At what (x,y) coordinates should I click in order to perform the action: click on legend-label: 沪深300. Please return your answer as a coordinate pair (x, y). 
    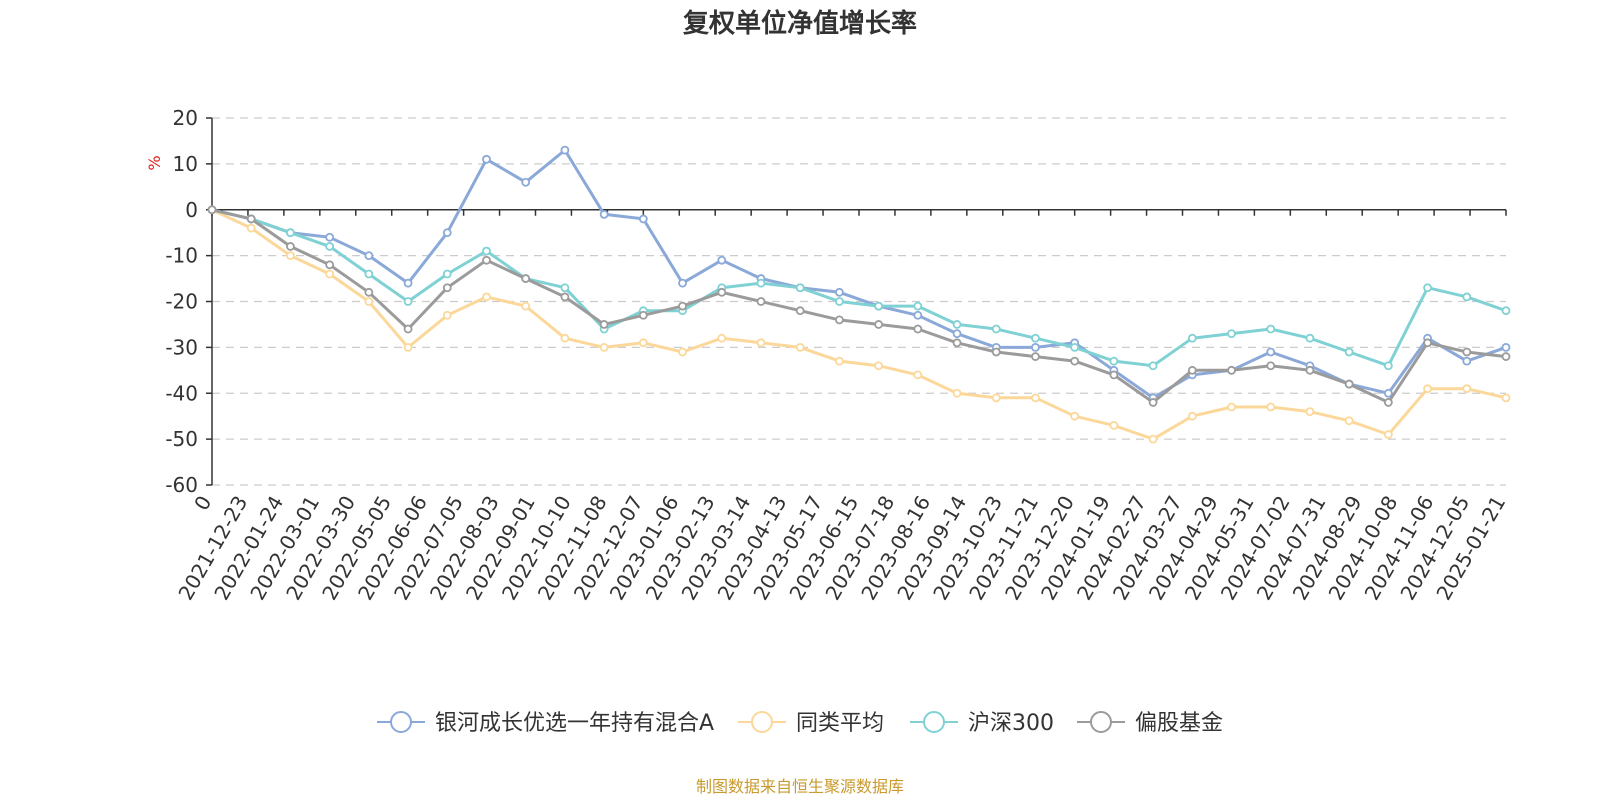
    Looking at the image, I should click on (1011, 723).